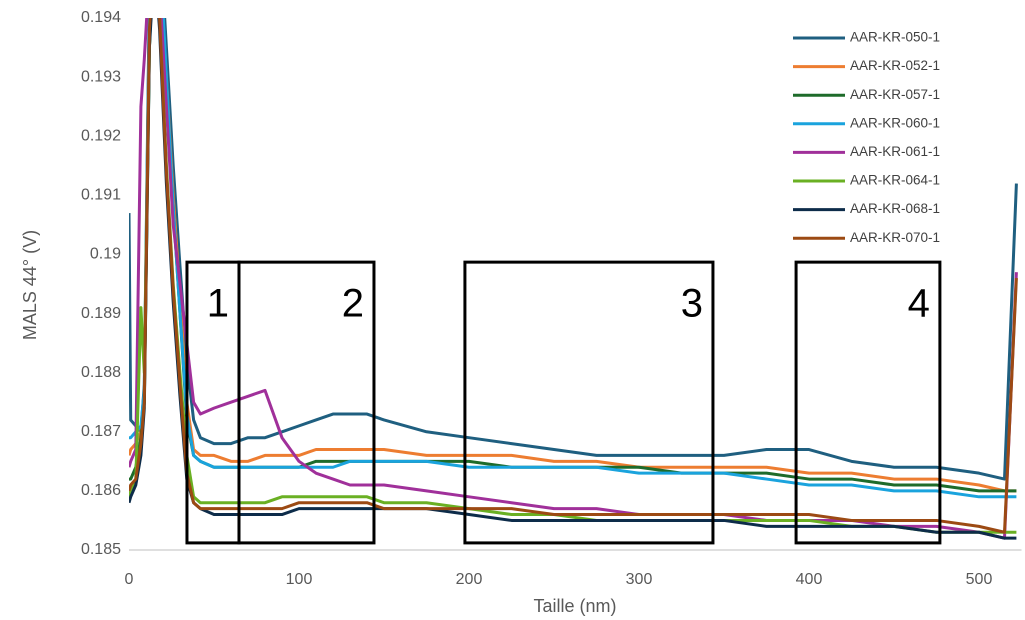 The height and width of the screenshot is (620, 1025). I want to click on legend-label: AAR-KR-060-1, so click(895, 122).